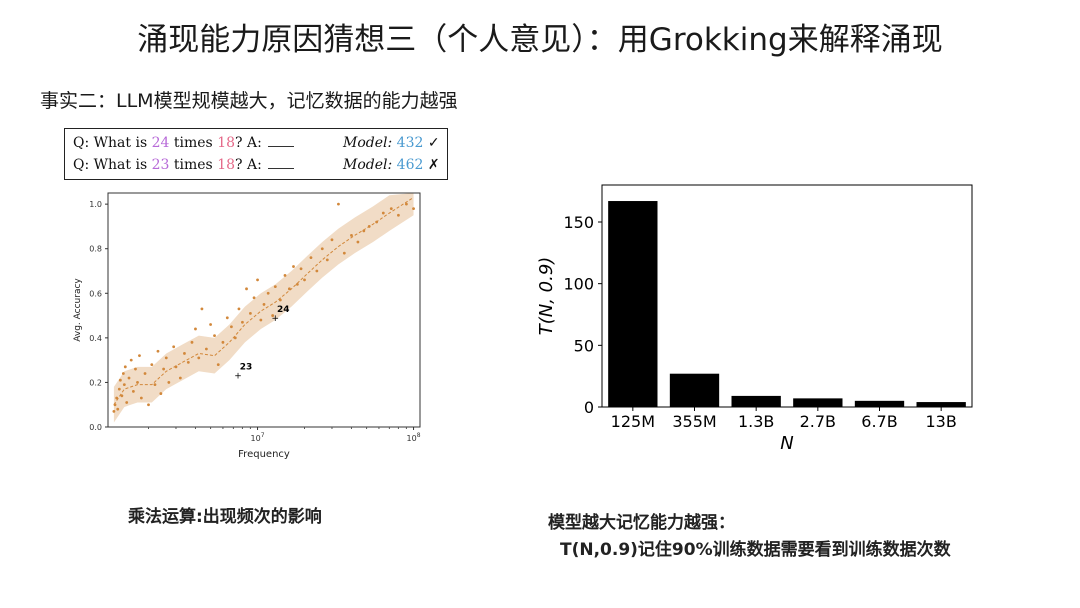 This screenshot has height=608, width=1080. What do you see at coordinates (95, 293) in the screenshot?
I see `y-tick-label: 0.6` at bounding box center [95, 293].